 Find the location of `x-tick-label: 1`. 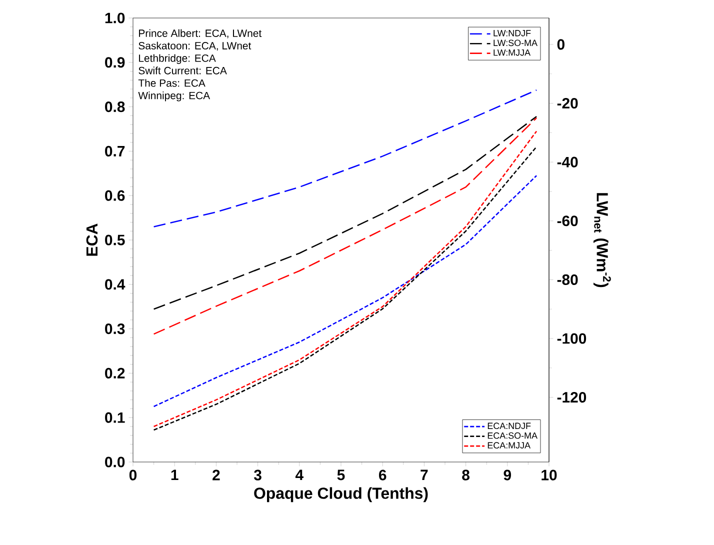

x-tick-label: 1 is located at coordinates (174, 475).